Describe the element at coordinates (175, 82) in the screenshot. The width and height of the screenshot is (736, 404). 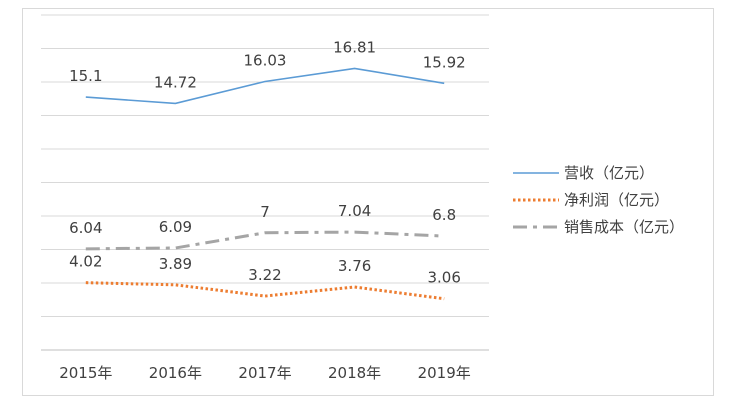
I see `data-label: 14.72` at that location.